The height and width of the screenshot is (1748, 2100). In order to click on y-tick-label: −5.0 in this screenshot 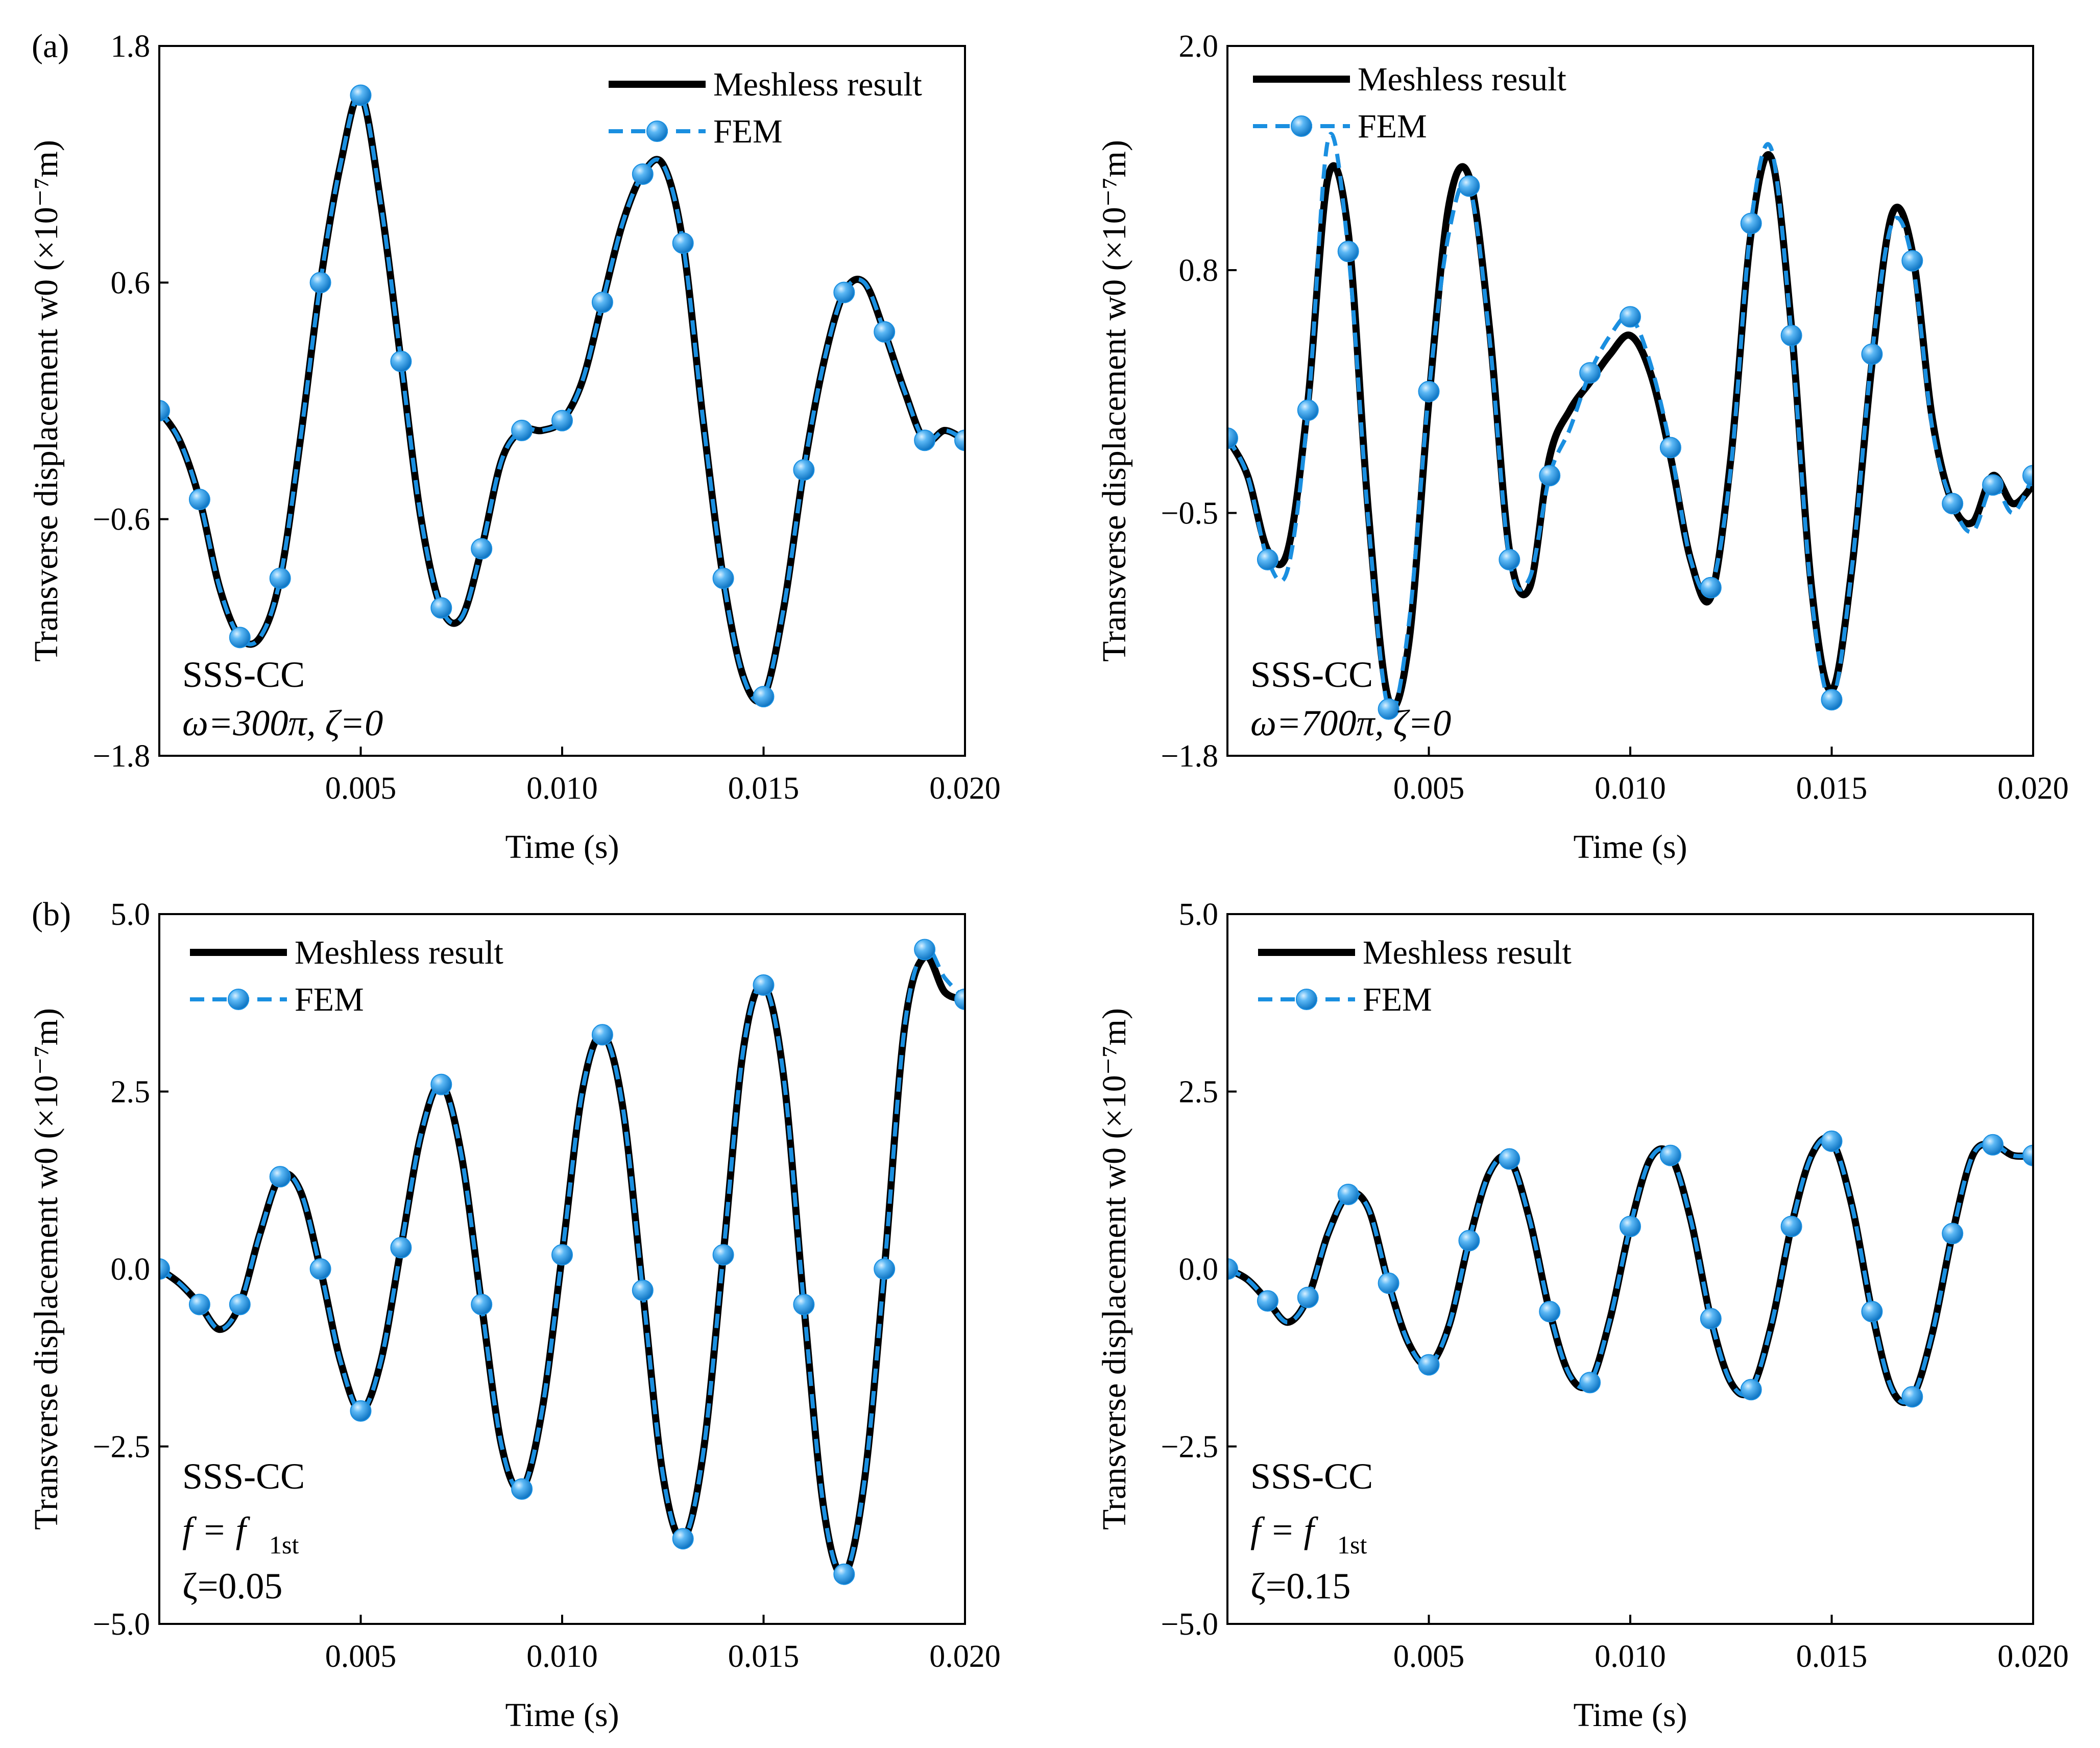, I will do `click(1189, 1625)`.